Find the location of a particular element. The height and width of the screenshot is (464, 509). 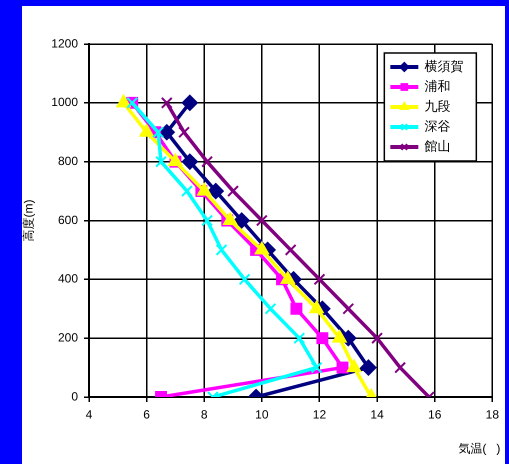

x-tick-label: 16 is located at coordinates (435, 415).